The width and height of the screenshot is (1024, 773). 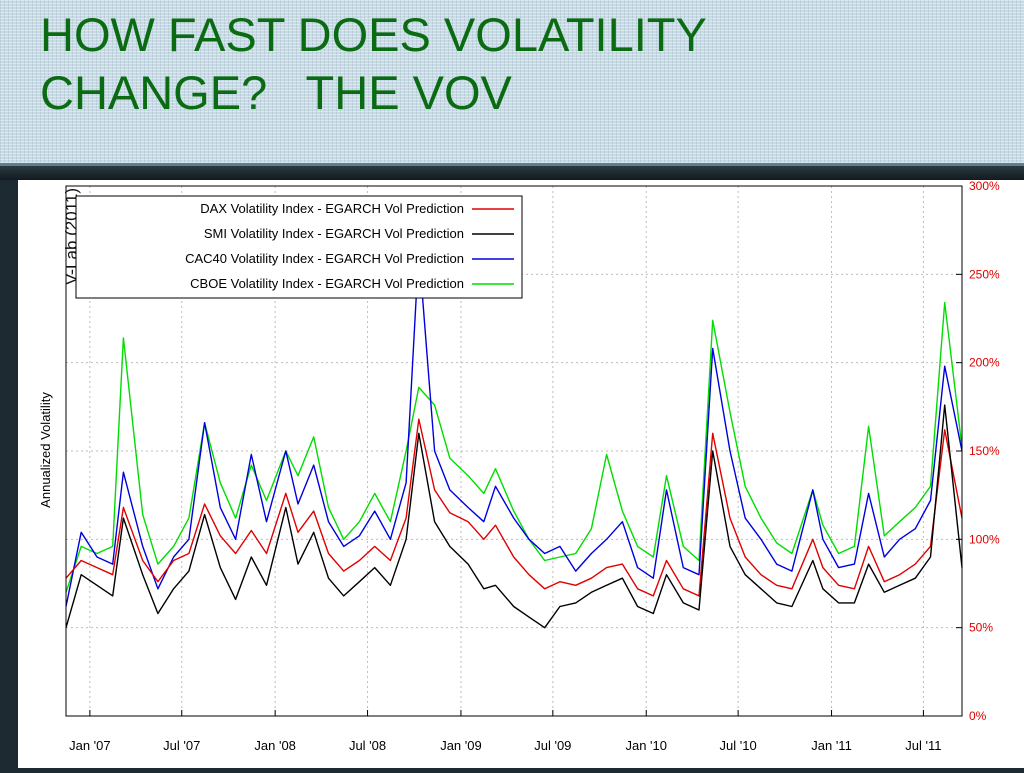 What do you see at coordinates (984, 274) in the screenshot?
I see `y-tick-label: 250%` at bounding box center [984, 274].